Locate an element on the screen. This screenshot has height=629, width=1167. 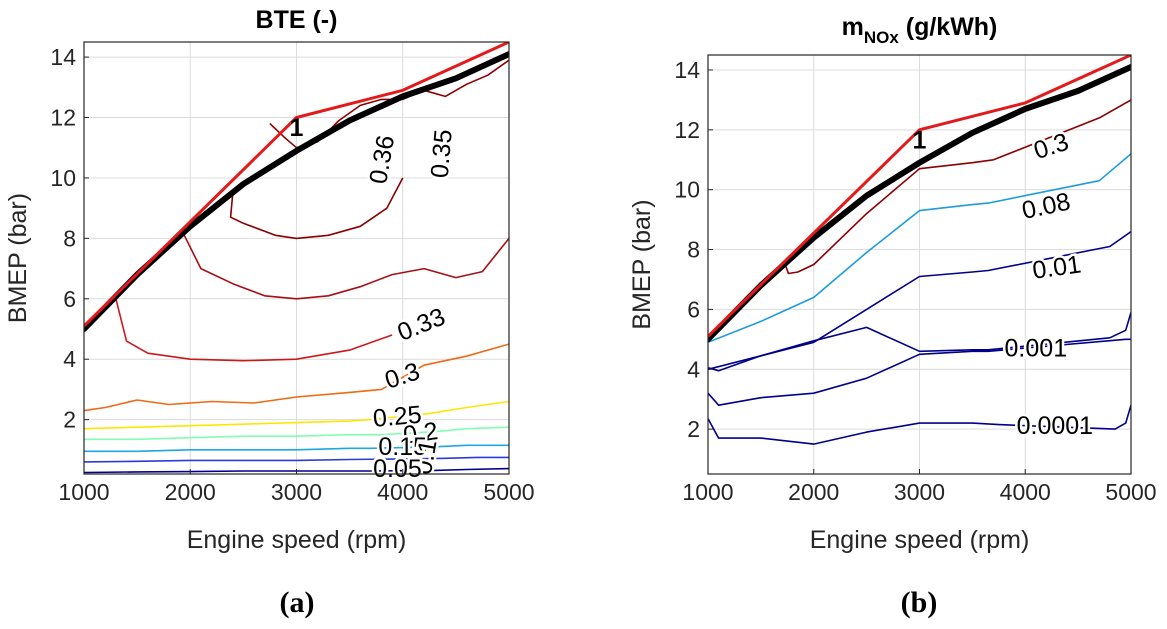
panel-caption: (b) is located at coordinates (919, 602).